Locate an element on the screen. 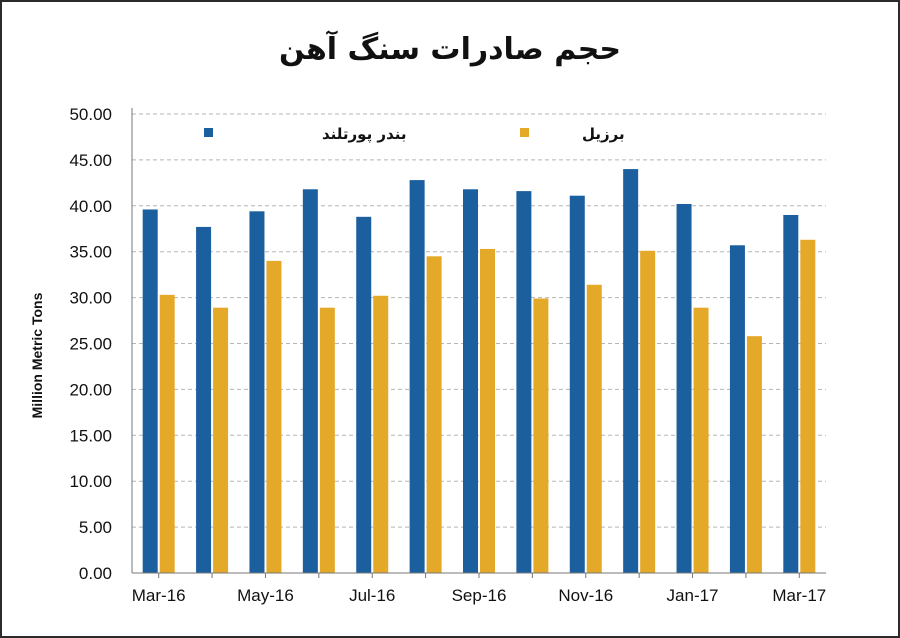 Image resolution: width=900 pixels, height=638 pixels. y-tick-label: 40.00 is located at coordinates (90, 206).